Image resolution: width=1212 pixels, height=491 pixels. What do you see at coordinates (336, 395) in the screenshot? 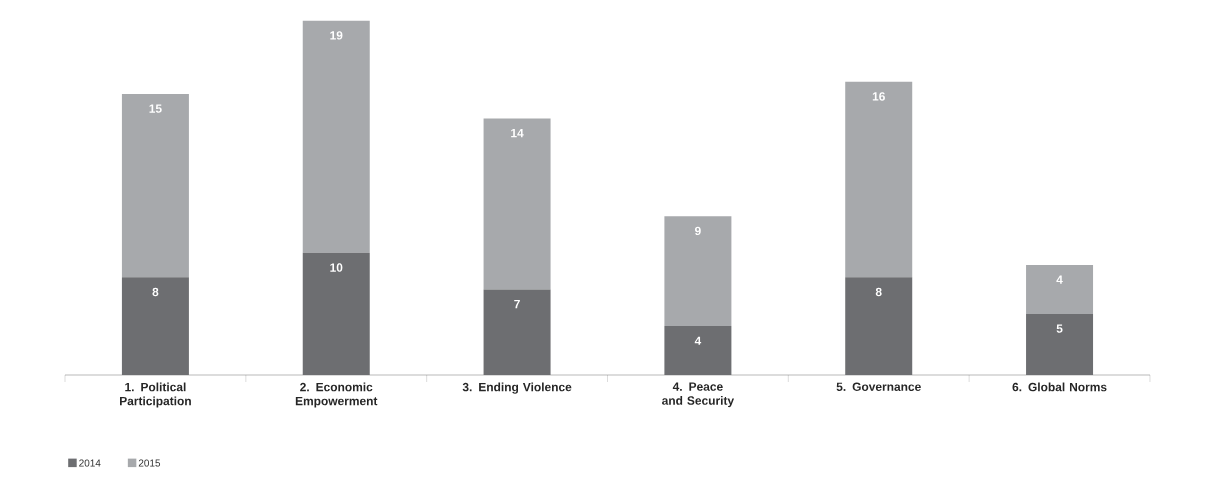
I see `x-tick-label: 2. Economic Empowerment` at bounding box center [336, 395].